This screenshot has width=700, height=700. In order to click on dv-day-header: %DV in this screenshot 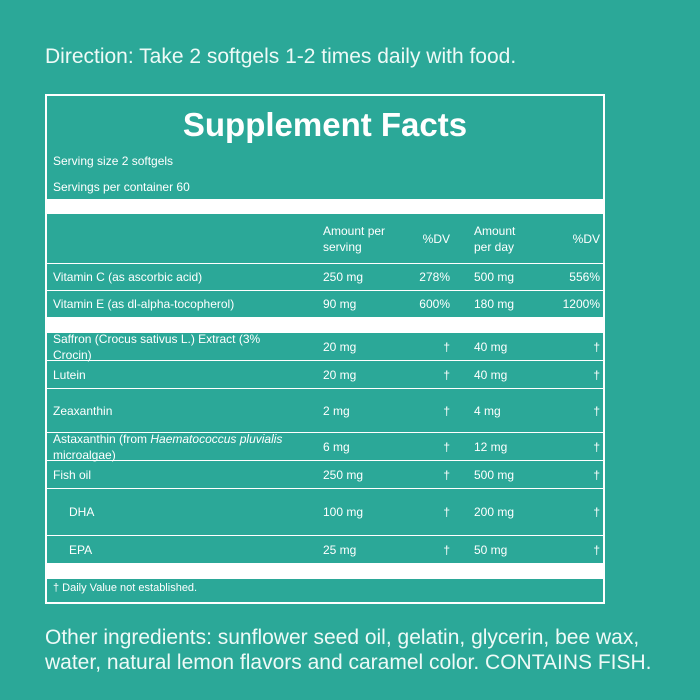, I will do `click(586, 238)`.